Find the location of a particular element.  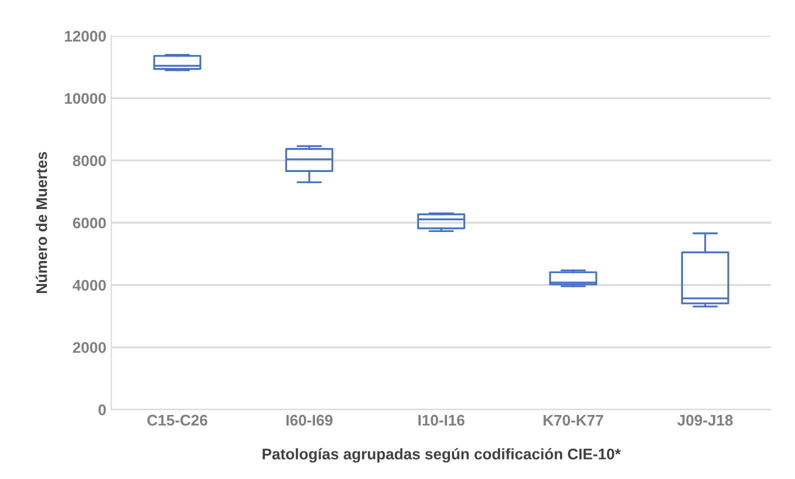

x-axis-title: Patologías agrupadas según codificación CIE-10* is located at coordinates (441, 455).